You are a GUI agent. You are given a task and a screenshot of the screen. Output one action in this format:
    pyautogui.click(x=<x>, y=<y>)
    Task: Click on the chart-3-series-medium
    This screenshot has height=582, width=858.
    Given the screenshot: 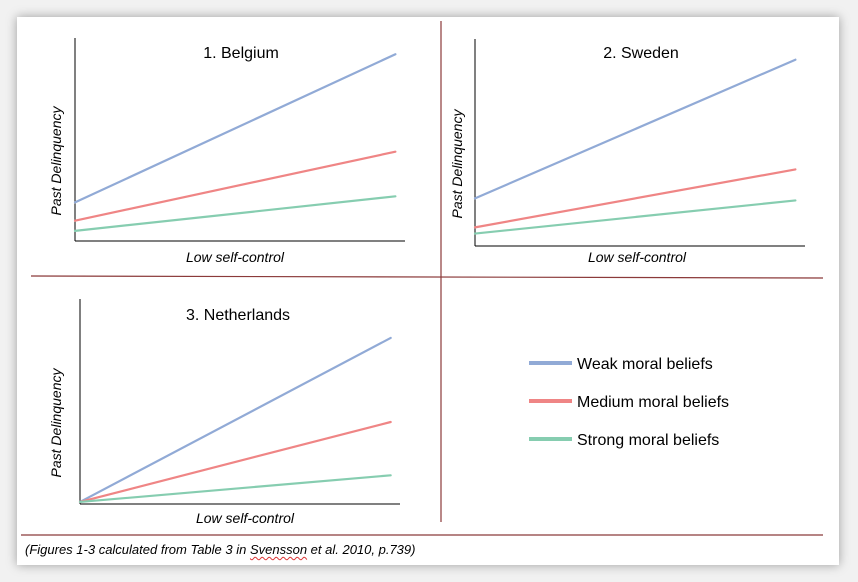 What is the action you would take?
    pyautogui.click(x=235, y=462)
    